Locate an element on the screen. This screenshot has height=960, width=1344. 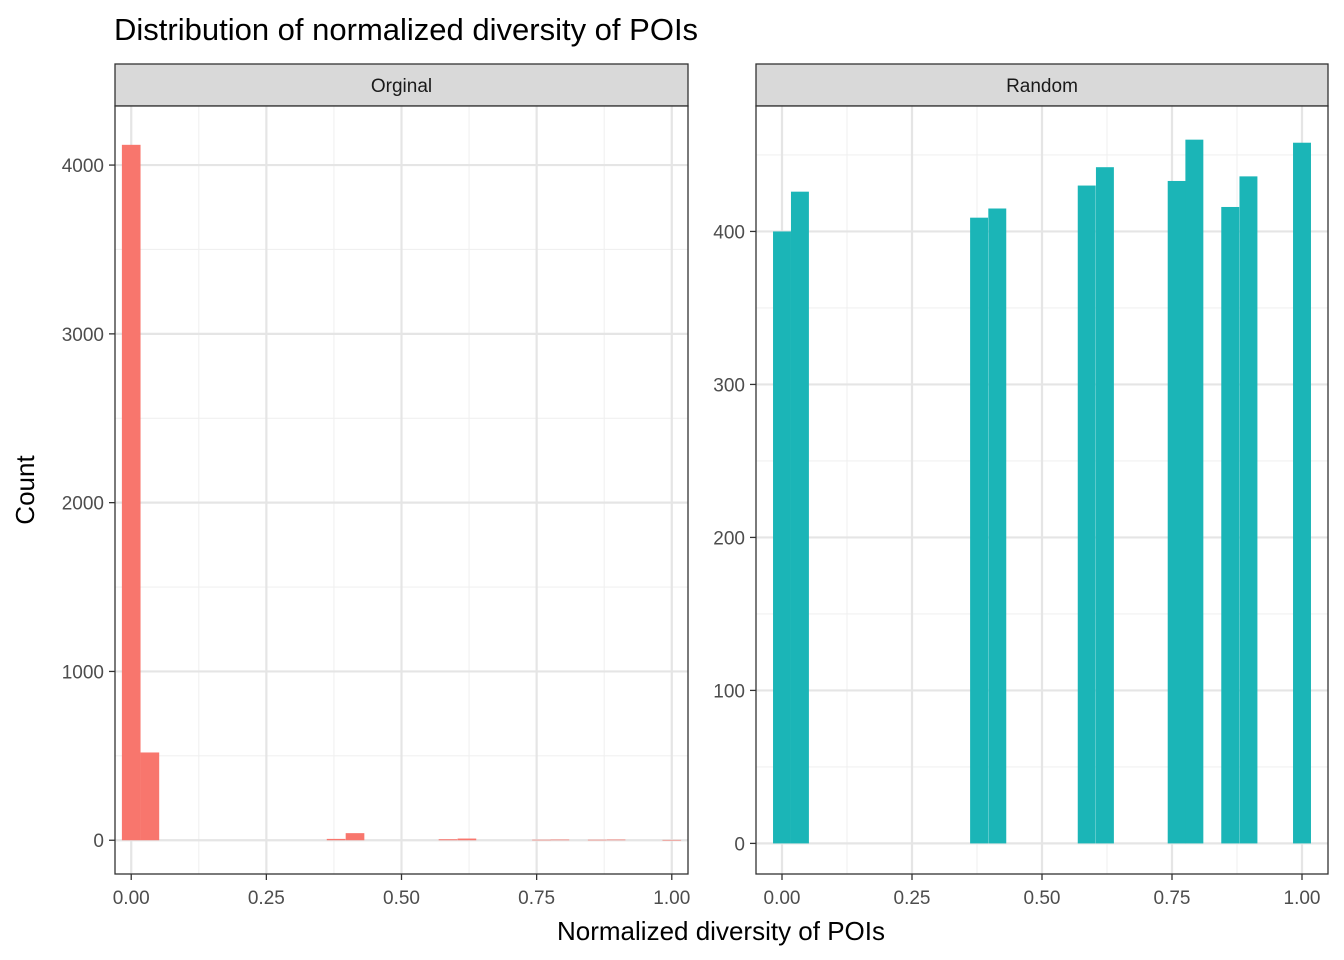
y-tick-label: 3000 is located at coordinates (83, 335).